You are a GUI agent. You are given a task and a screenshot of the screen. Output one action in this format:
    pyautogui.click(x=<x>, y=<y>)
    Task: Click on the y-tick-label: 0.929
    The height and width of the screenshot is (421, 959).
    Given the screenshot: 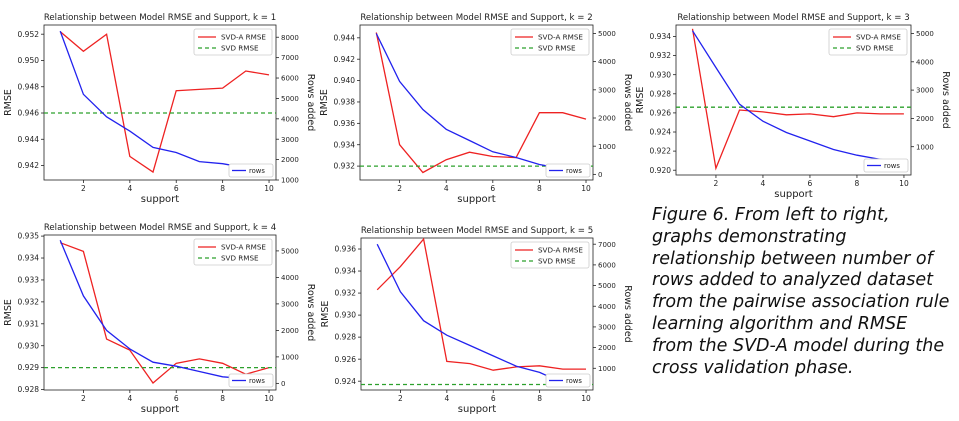 What is the action you would take?
    pyautogui.click(x=29, y=367)
    